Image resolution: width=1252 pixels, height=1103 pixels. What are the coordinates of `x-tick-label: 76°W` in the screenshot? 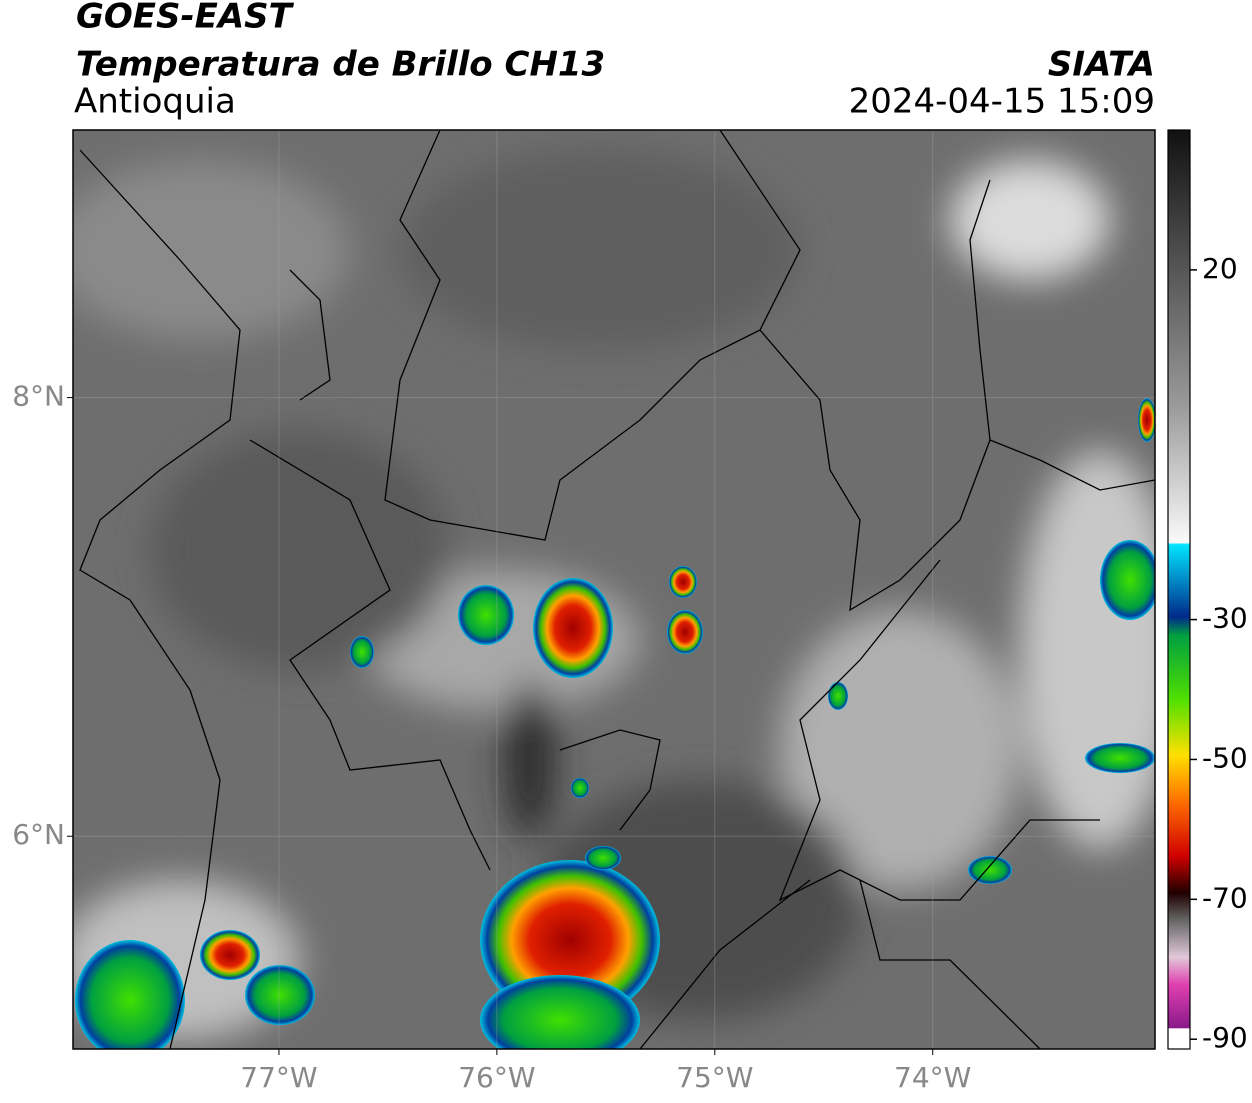 It's located at (496, 1077).